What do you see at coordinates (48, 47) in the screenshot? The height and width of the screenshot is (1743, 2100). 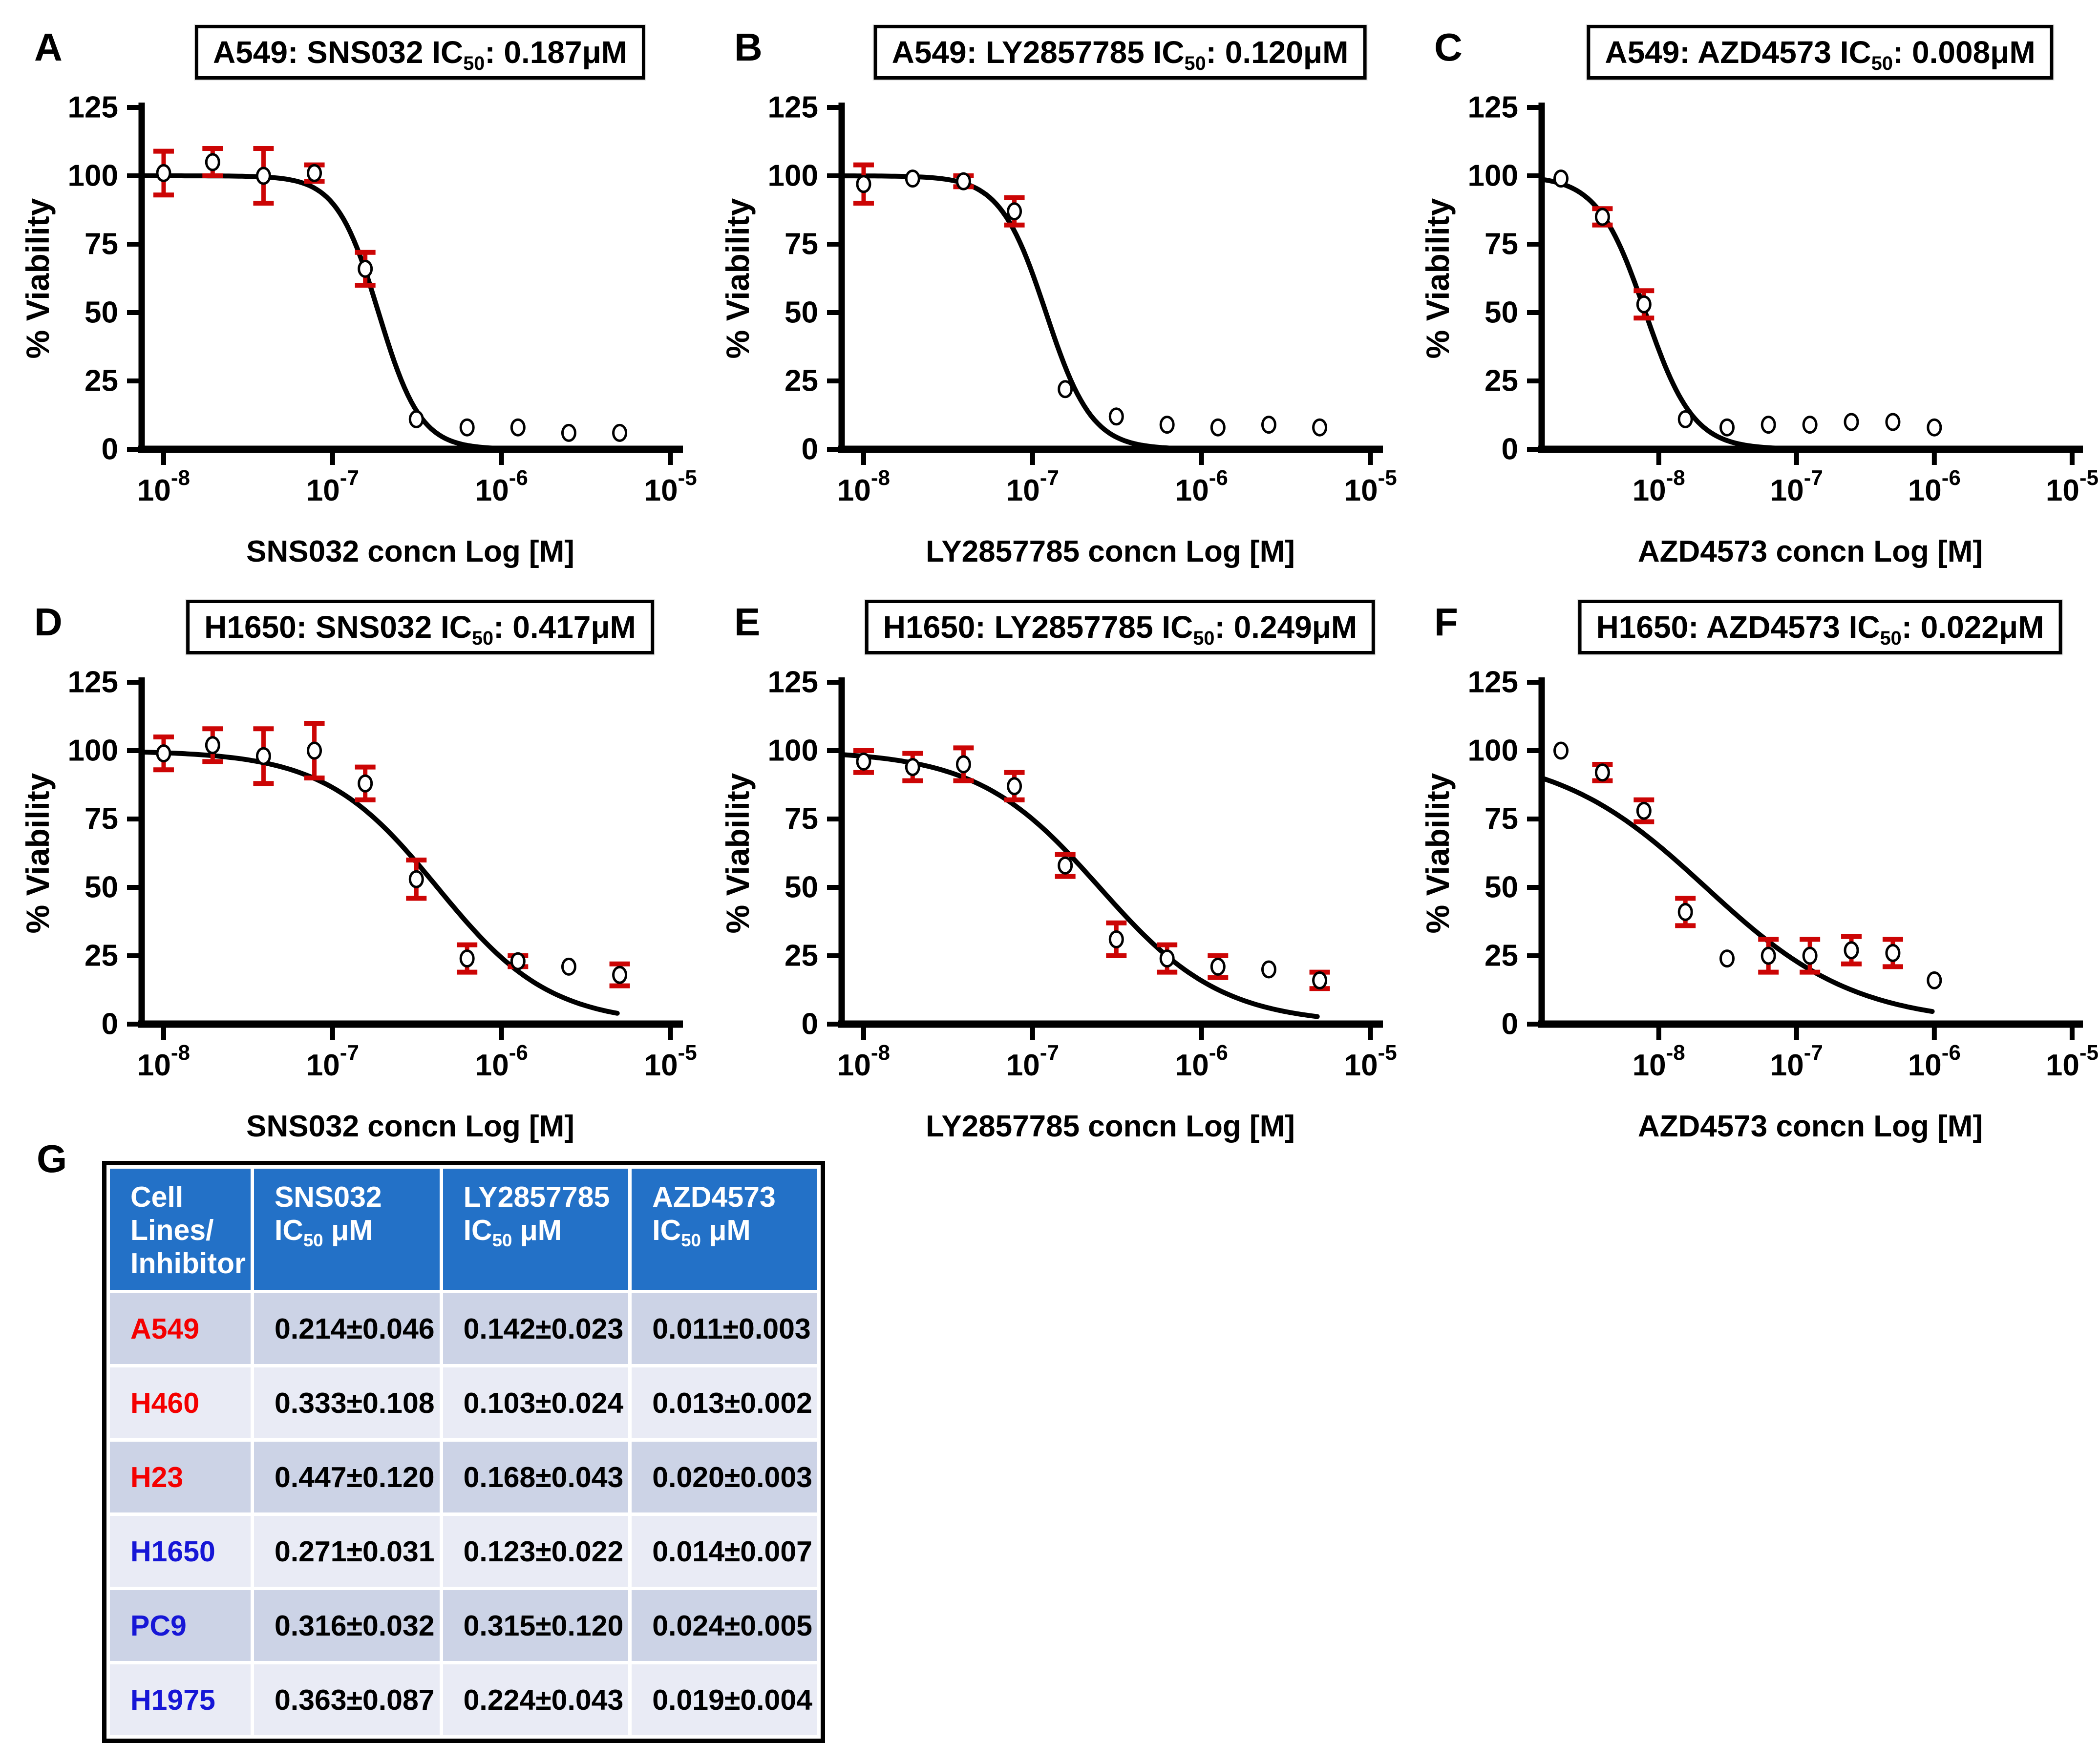 I see `panel-letter: A` at bounding box center [48, 47].